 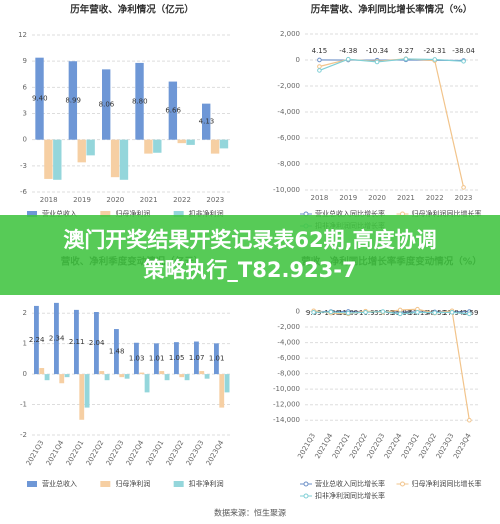 I want to click on x-tick-label: 2023Q2, so click(x=175, y=453).